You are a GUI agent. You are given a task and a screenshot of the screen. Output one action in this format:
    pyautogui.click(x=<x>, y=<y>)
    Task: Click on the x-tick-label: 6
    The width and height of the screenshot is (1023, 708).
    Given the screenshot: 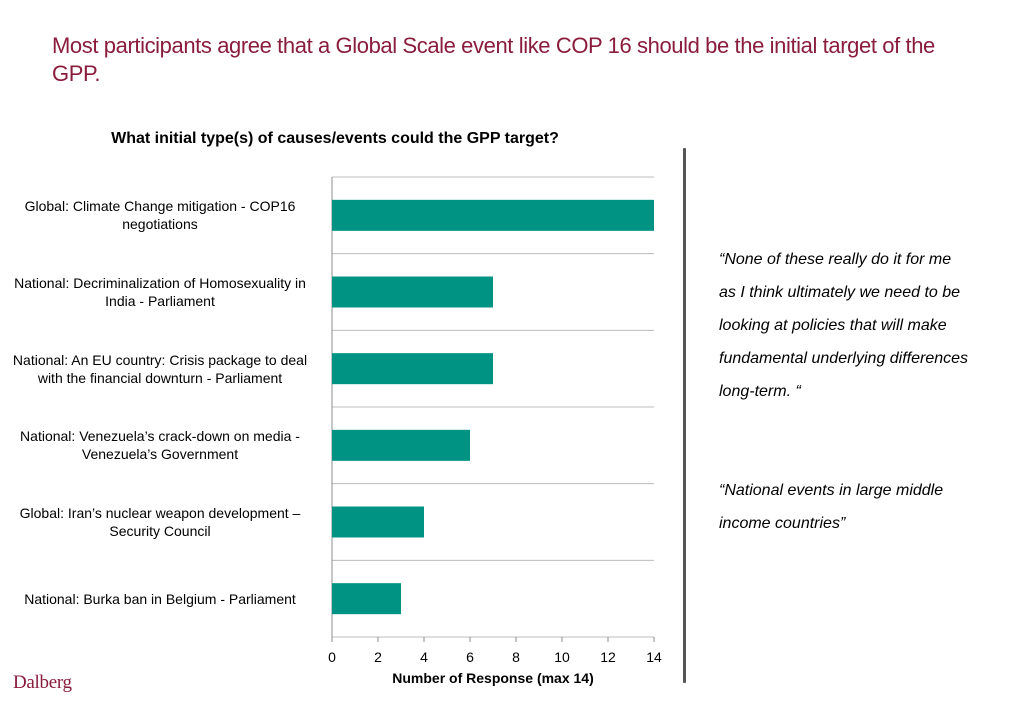 What is the action you would take?
    pyautogui.click(x=470, y=657)
    